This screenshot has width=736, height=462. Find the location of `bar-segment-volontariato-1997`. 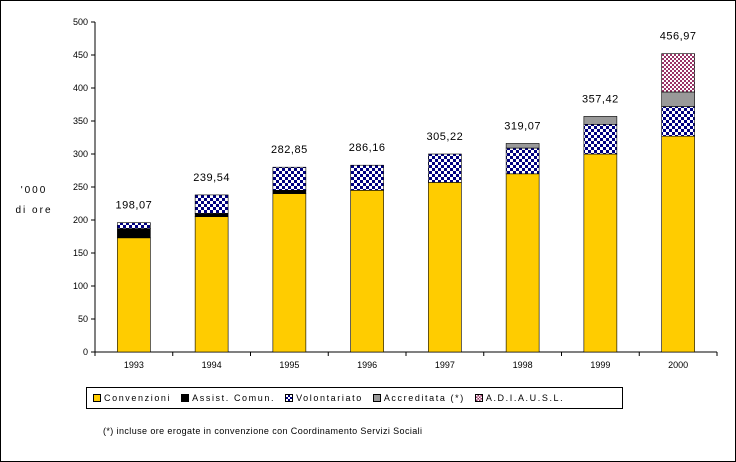

bar-segment-volontariato-1997 is located at coordinates (445, 168).